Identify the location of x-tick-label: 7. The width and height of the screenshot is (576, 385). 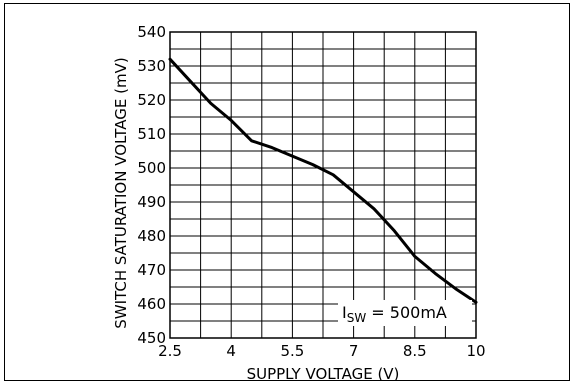
(354, 351).